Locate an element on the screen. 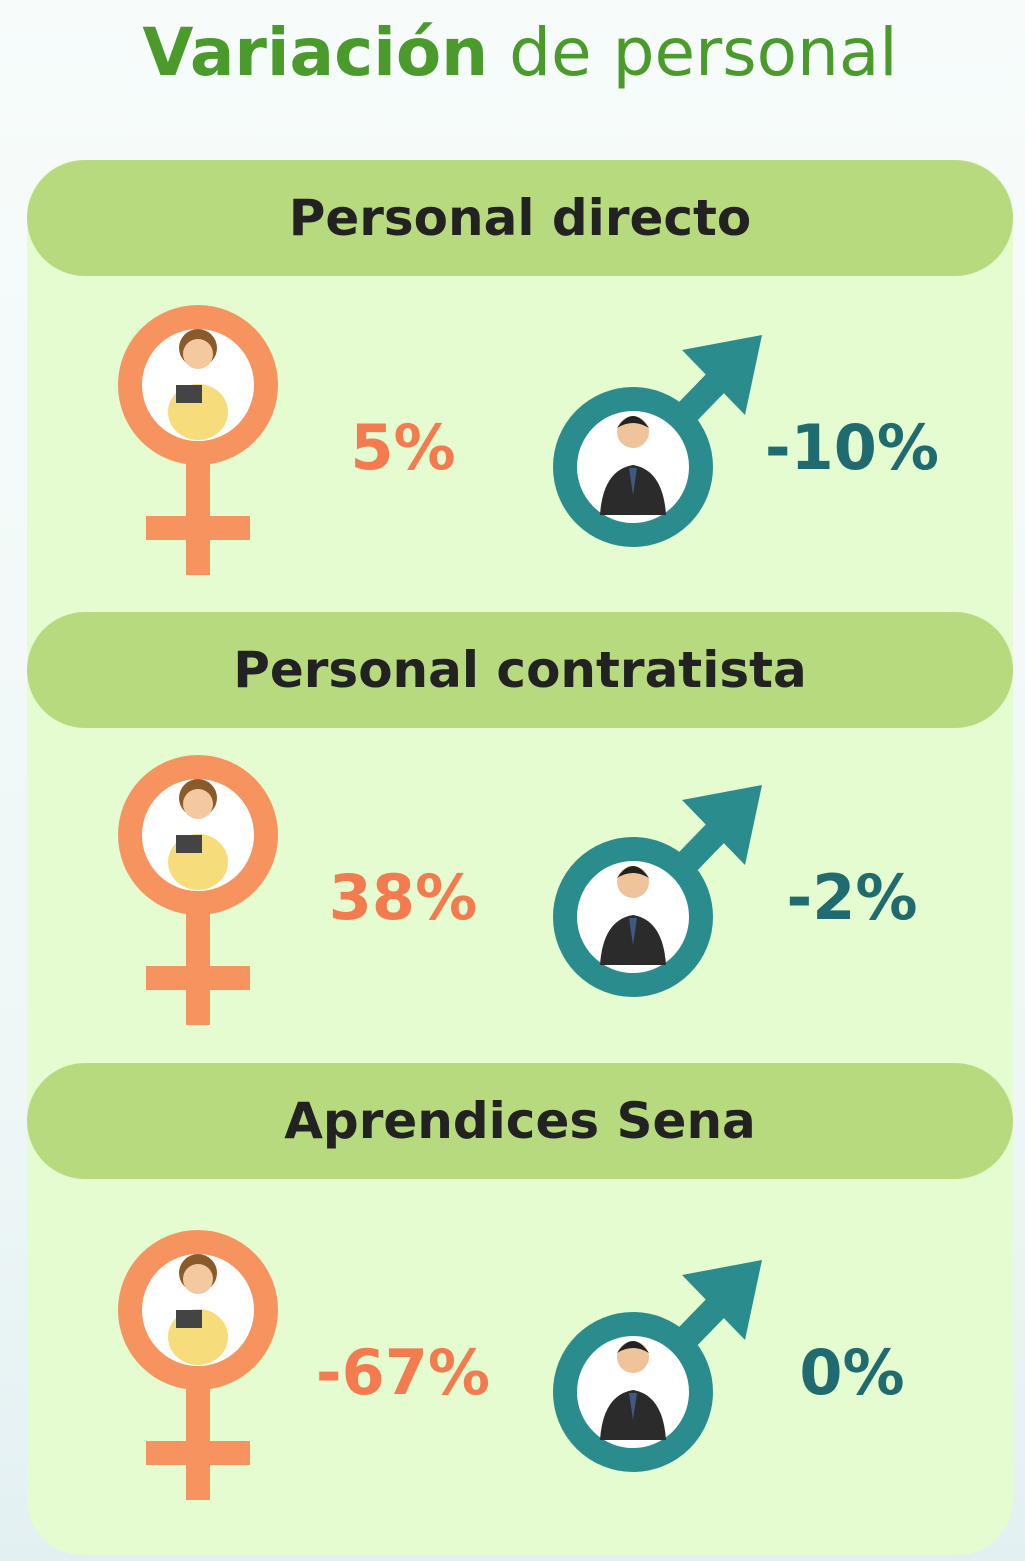 Image resolution: width=1025 pixels, height=1561 pixels. men-variation: -10% is located at coordinates (852, 447).